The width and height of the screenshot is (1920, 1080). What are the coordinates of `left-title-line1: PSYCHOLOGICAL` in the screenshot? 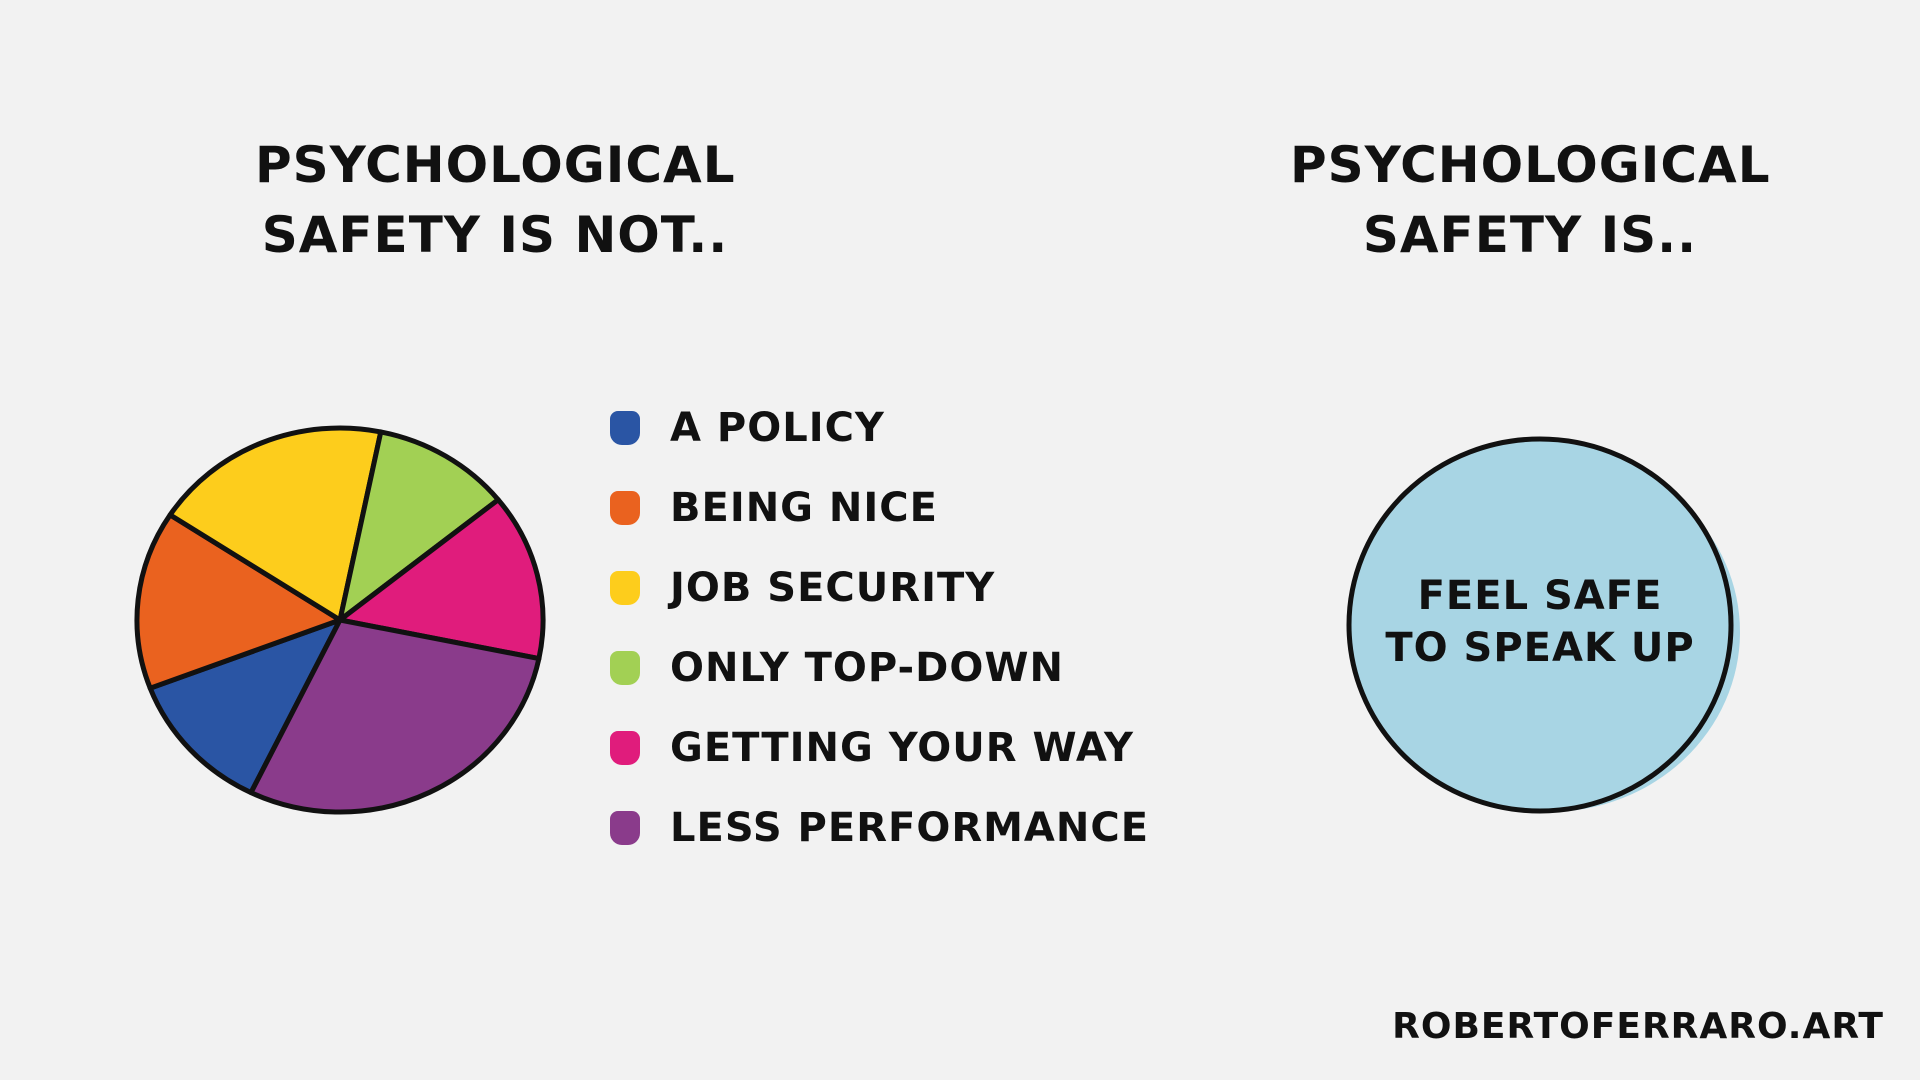 It's located at (495, 165).